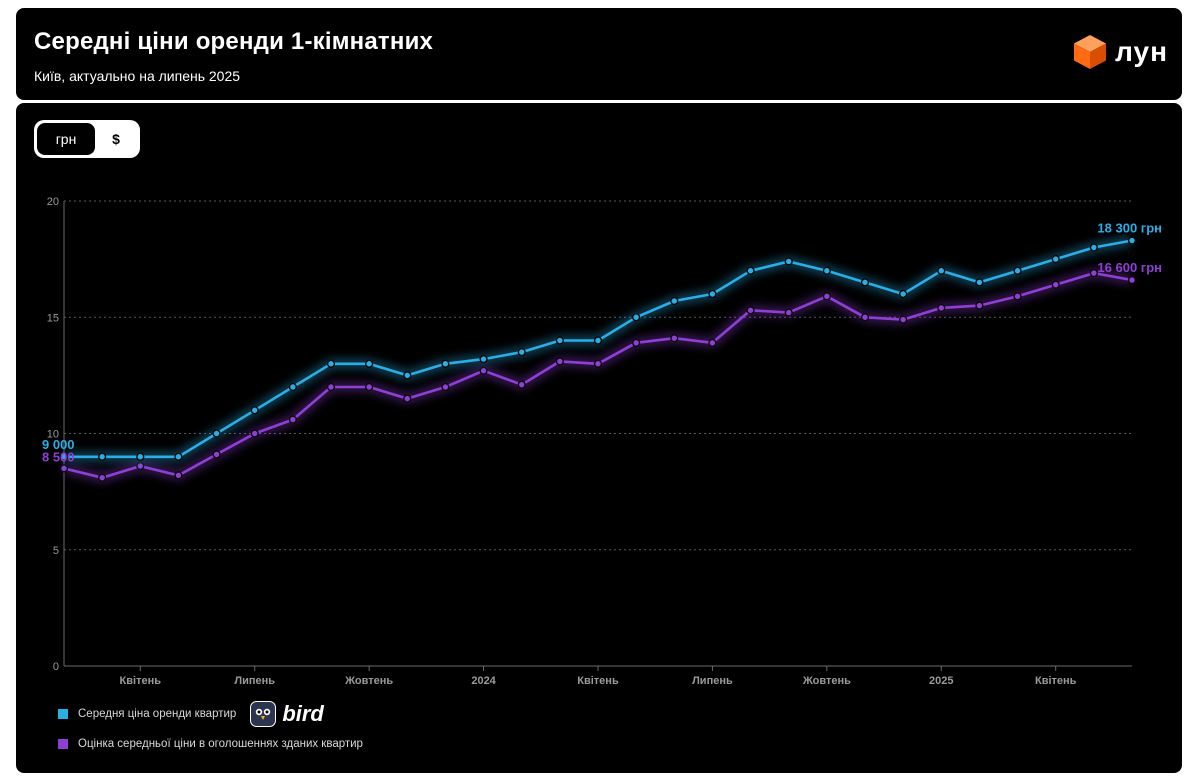 The image size is (1200, 781). I want to click on legend-item-avg-rent: Середня ціна оренди квартир bird, so click(210, 714).